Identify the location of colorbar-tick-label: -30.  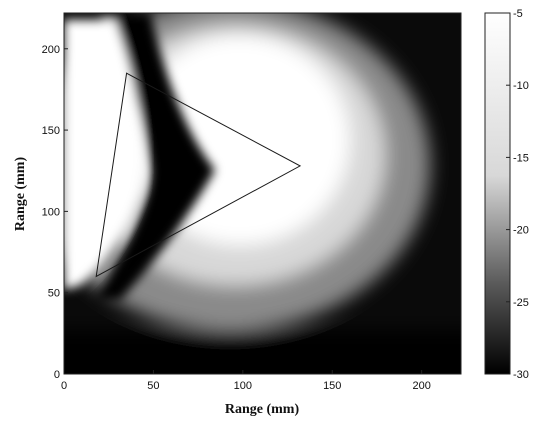
(521, 375).